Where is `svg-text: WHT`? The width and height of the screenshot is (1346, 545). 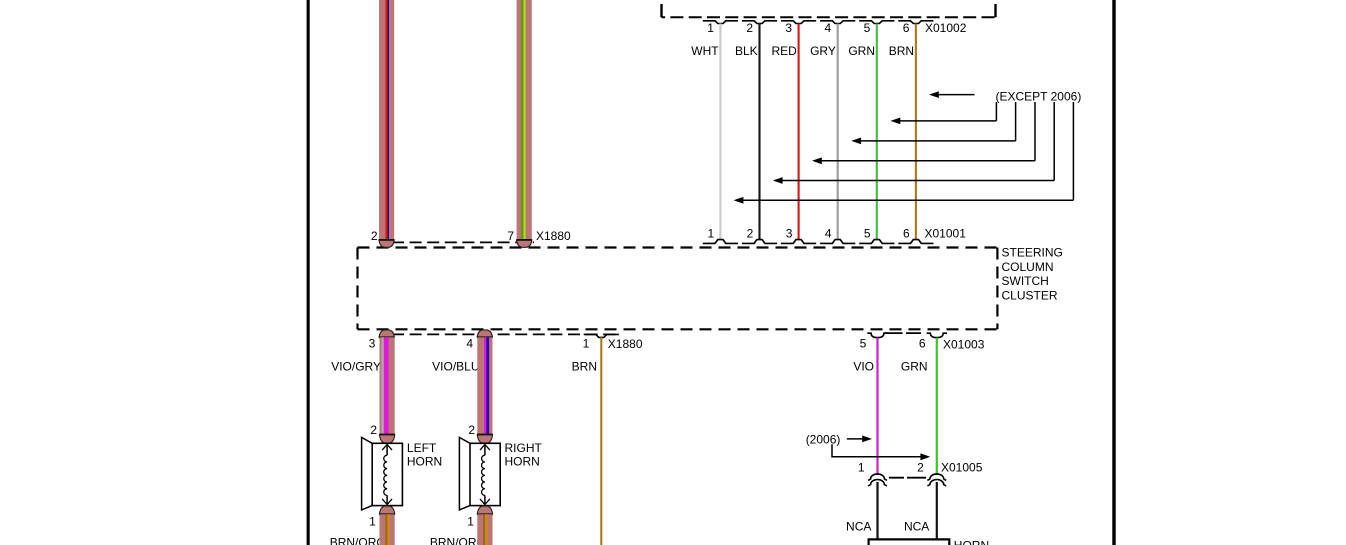
svg-text: WHT is located at coordinates (705, 51).